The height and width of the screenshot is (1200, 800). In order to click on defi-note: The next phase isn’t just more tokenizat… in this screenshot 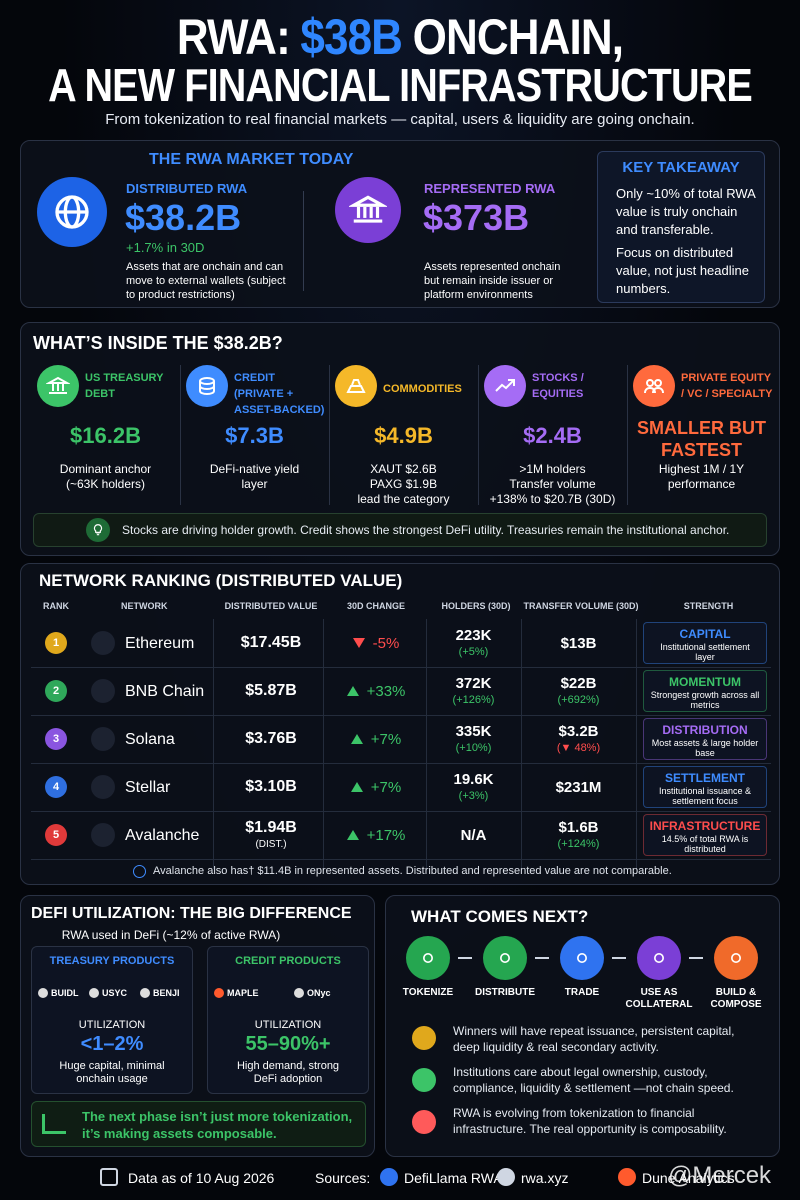, I will do `click(198, 1124)`.